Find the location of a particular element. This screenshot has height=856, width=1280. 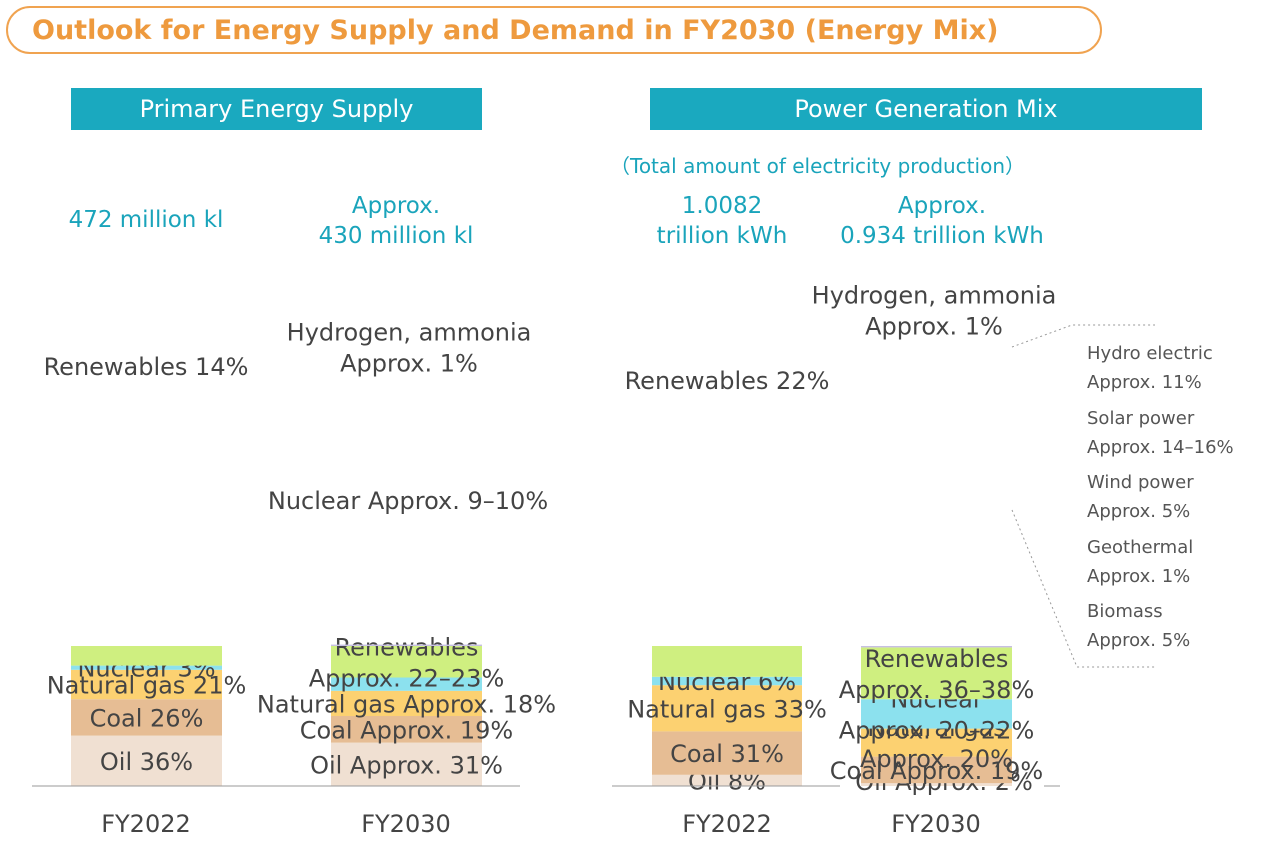

label-power-generation-mix-coal-fy2030: Coal Approx. 19% is located at coordinates (936, 771).